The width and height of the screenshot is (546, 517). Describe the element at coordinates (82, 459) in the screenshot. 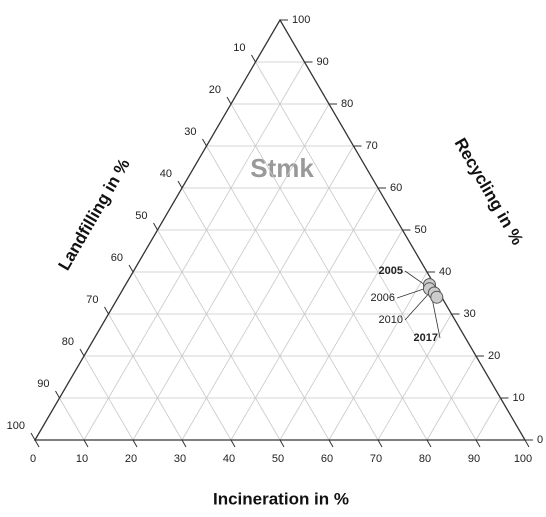

I see `bottom-tick-label: 10` at that location.